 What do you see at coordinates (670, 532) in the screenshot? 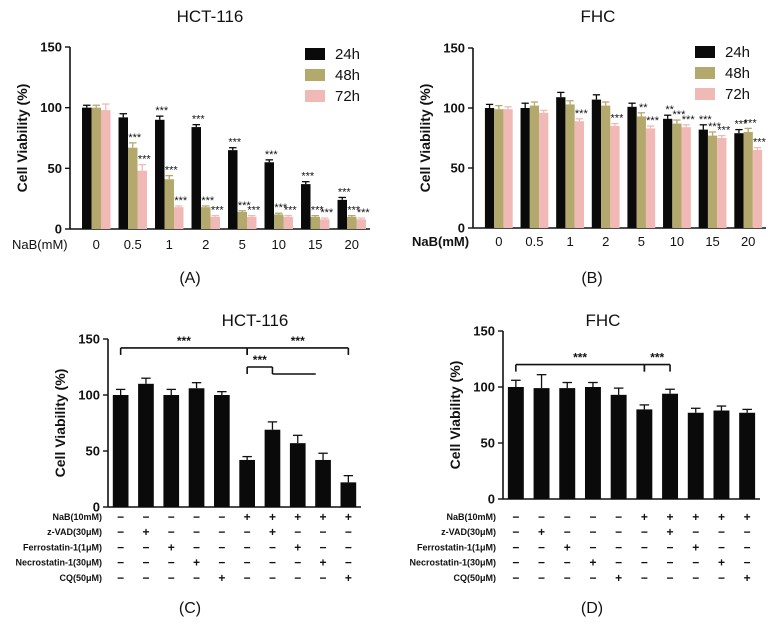
I see `treatment-sign-z-vad-30-m-7: +` at bounding box center [670, 532].